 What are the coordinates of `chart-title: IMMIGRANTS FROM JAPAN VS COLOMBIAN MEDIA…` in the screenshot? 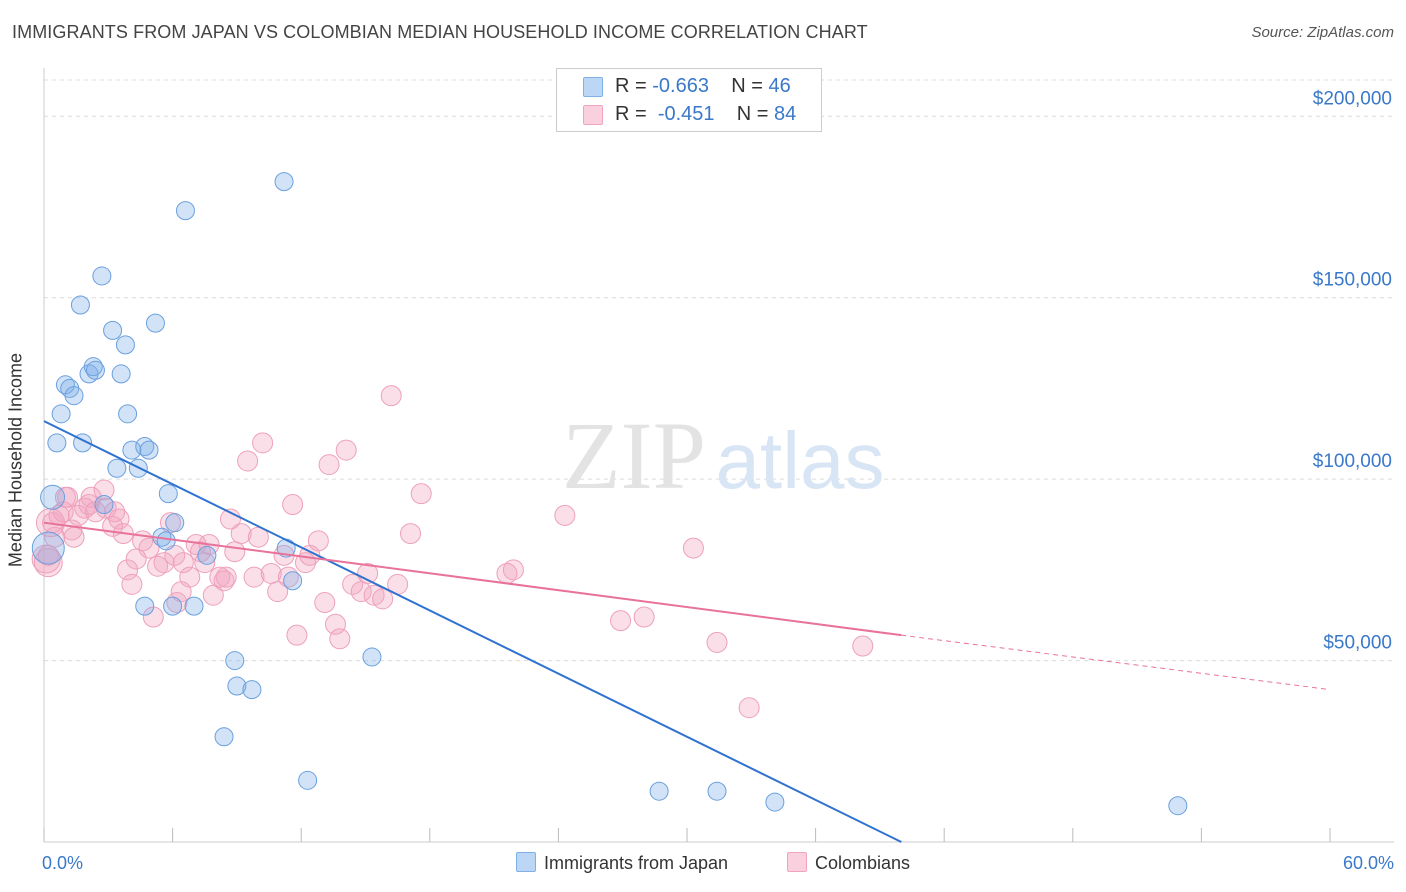 It's located at (440, 32).